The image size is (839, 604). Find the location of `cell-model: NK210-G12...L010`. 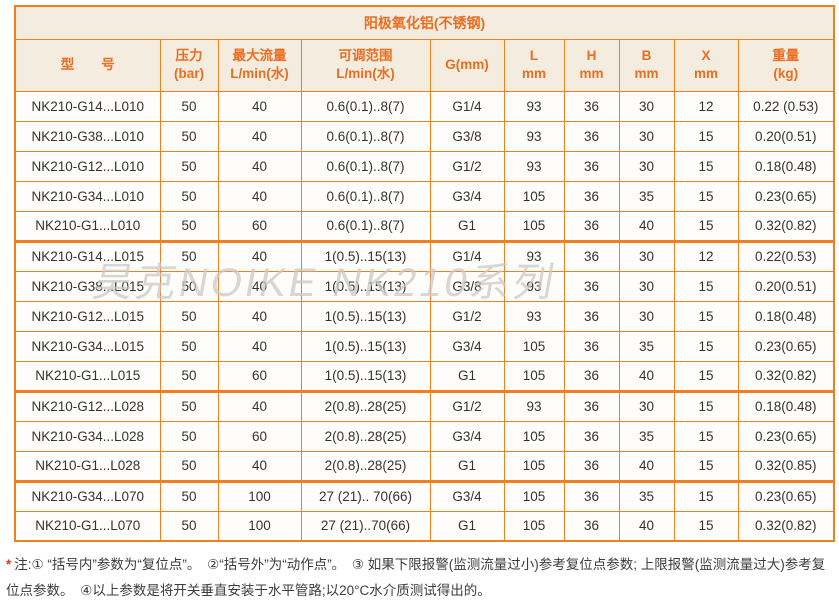

cell-model: NK210-G12...L010 is located at coordinates (87, 166).